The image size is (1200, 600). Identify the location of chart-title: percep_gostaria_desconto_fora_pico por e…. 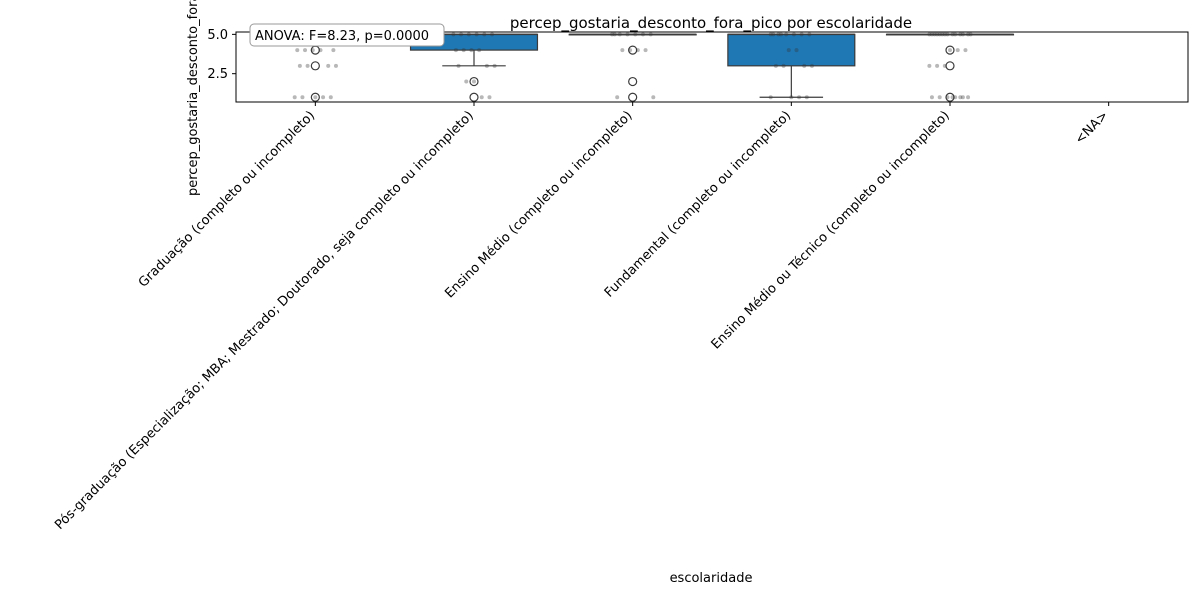
(711, 23).